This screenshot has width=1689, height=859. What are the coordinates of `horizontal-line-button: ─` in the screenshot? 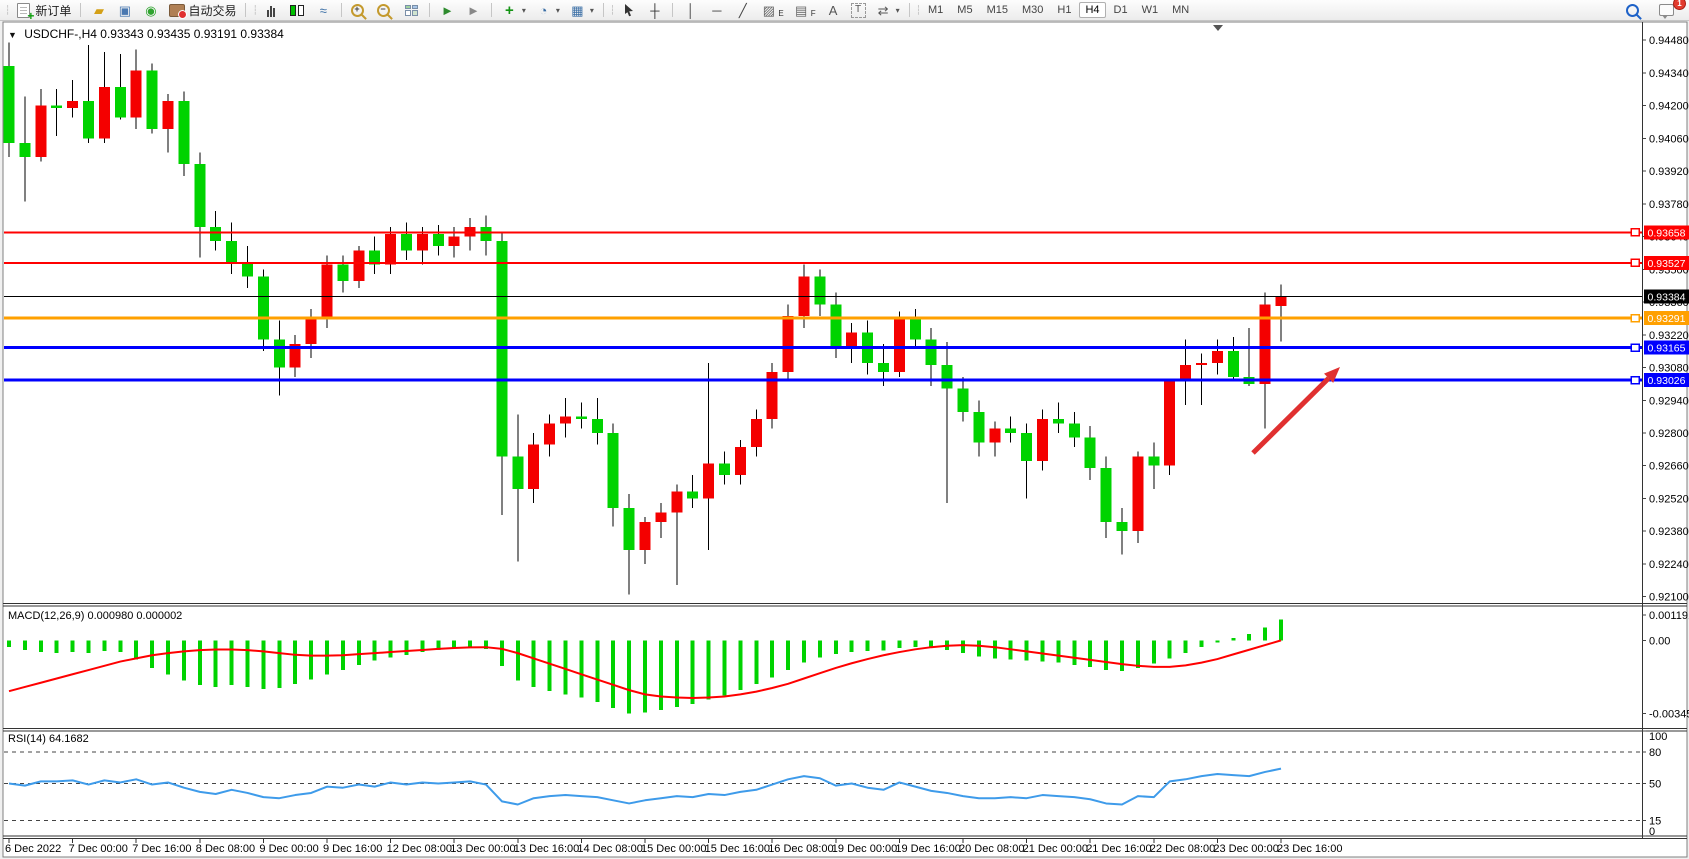 It's located at (716, 10).